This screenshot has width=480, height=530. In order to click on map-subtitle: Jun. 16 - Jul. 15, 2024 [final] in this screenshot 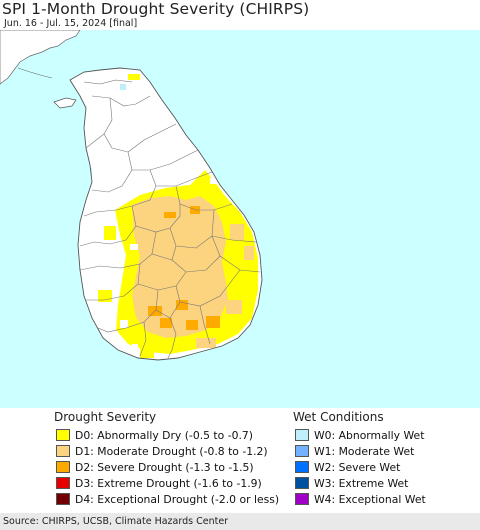, I will do `click(71, 23)`.